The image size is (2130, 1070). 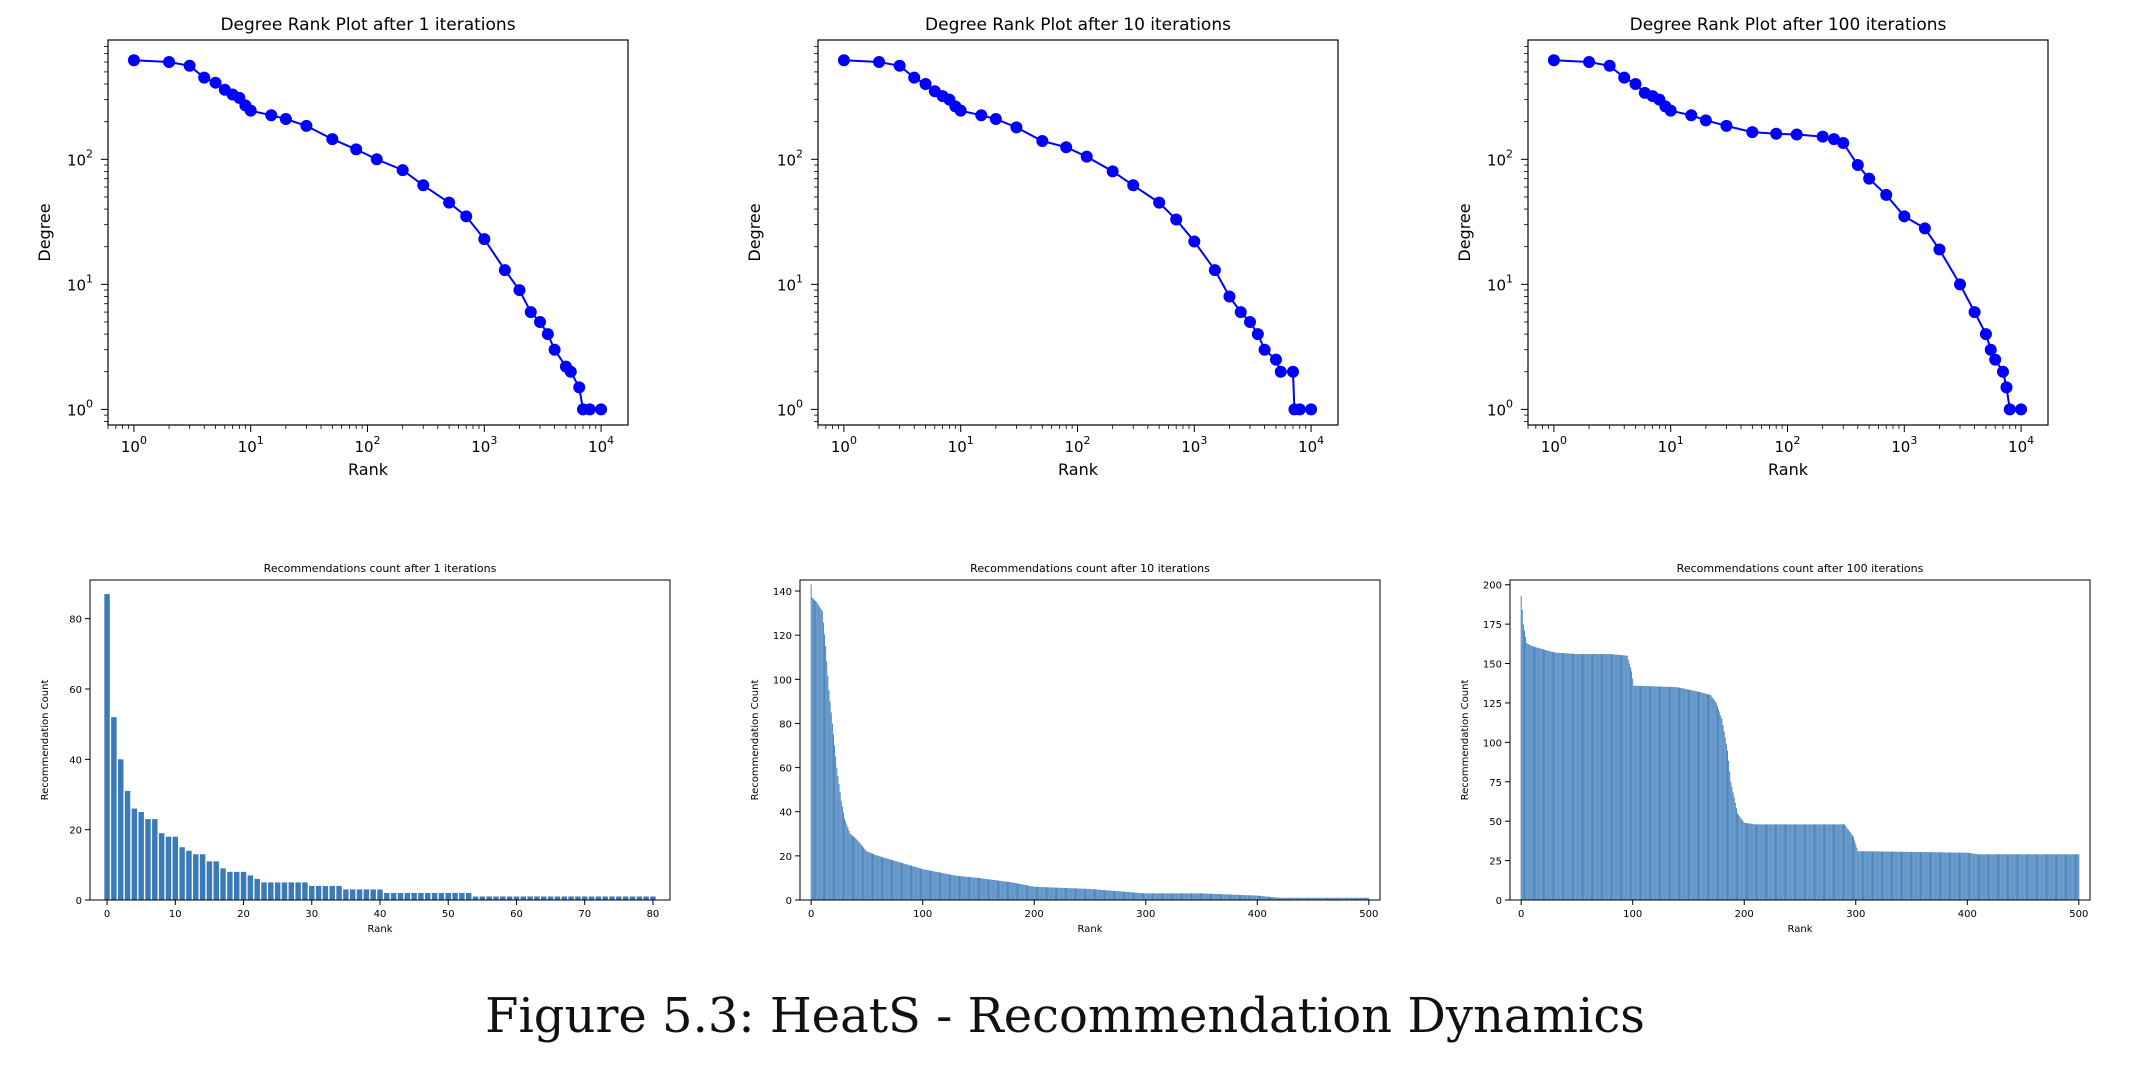 What do you see at coordinates (1465, 740) in the screenshot?
I see `y-axis-label: Recommendation Count` at bounding box center [1465, 740].